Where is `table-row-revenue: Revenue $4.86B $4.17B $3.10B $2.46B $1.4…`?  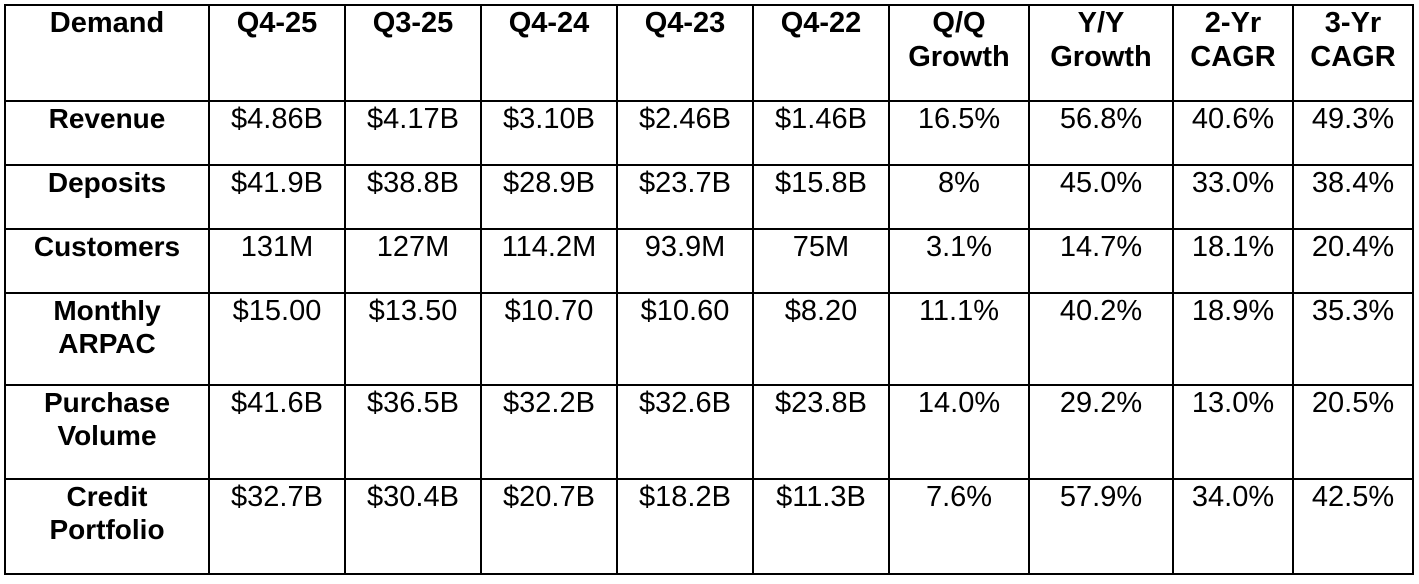
table-row-revenue: Revenue $4.86B $4.17B $3.10B $2.46B $1.4… is located at coordinates (709, 133).